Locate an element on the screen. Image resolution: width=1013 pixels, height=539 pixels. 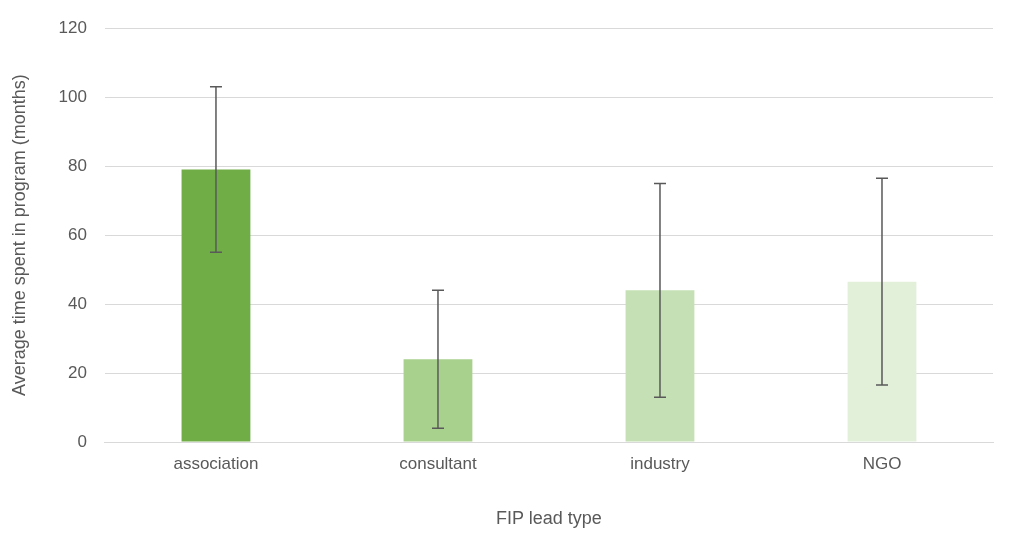
y-tick-label: 40 is located at coordinates (77, 303).